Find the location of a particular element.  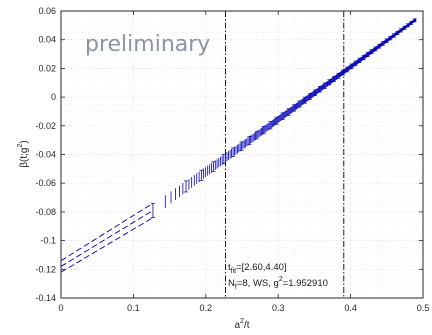

y-tick-label: -0.02 is located at coordinates (45, 126).